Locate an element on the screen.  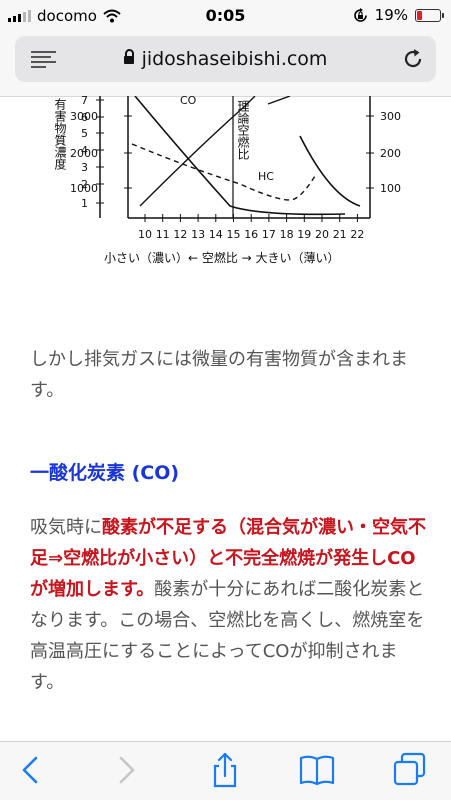
carrier-group: docomo is located at coordinates (64, 16).